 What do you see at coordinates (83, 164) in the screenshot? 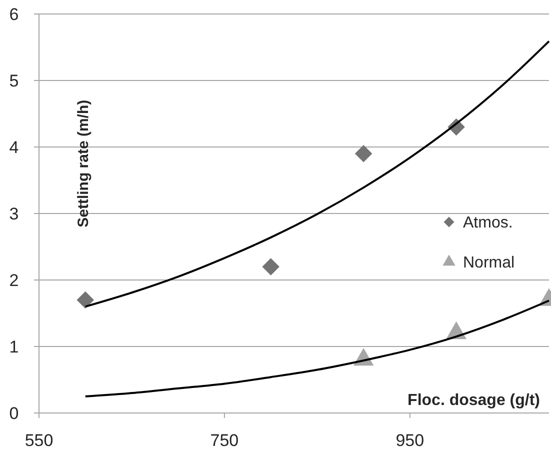
I see `y-axis-title: Settling rate (m/h)` at bounding box center [83, 164].